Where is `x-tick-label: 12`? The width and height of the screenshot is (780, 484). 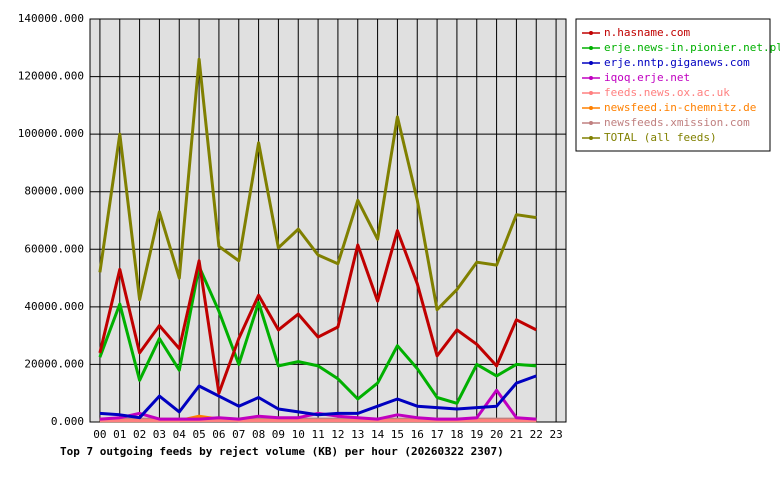 x-tick-label: 12 is located at coordinates (337, 434).